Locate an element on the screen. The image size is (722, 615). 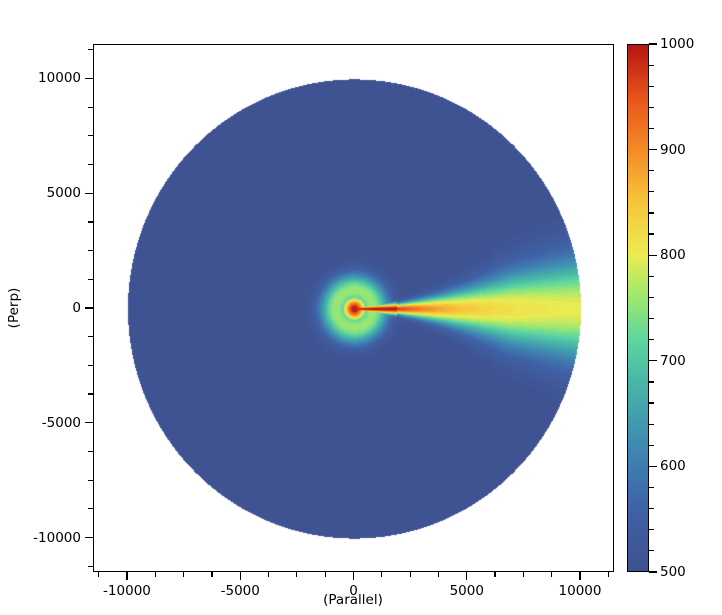
colorbar-tick-label: 900 is located at coordinates (673, 149).